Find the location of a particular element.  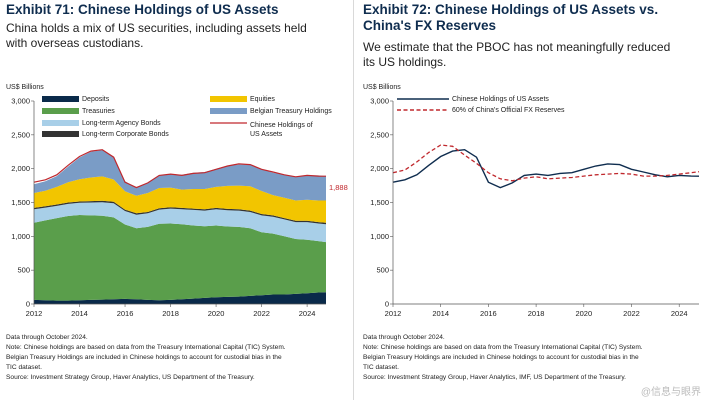

legend-label: US Assets is located at coordinates (266, 134).